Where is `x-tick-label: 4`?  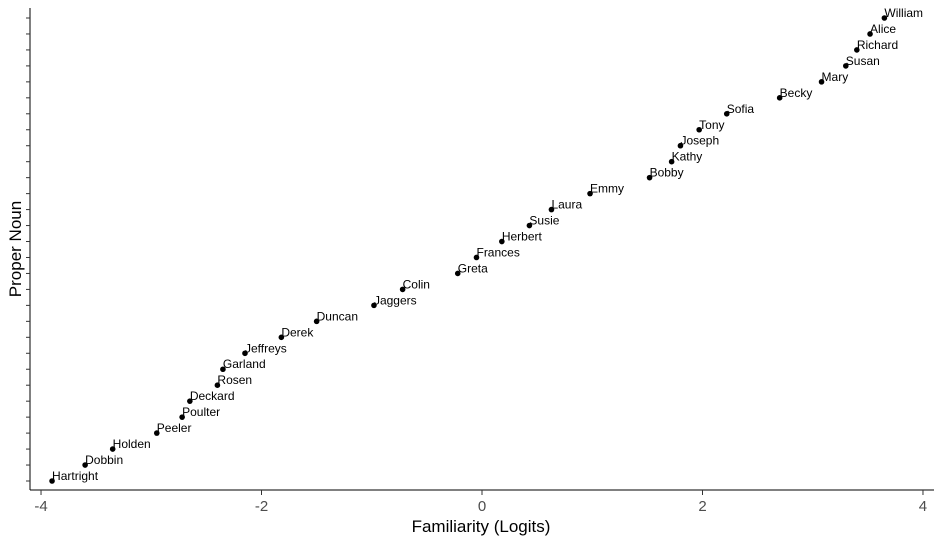 x-tick-label: 4 is located at coordinates (923, 506).